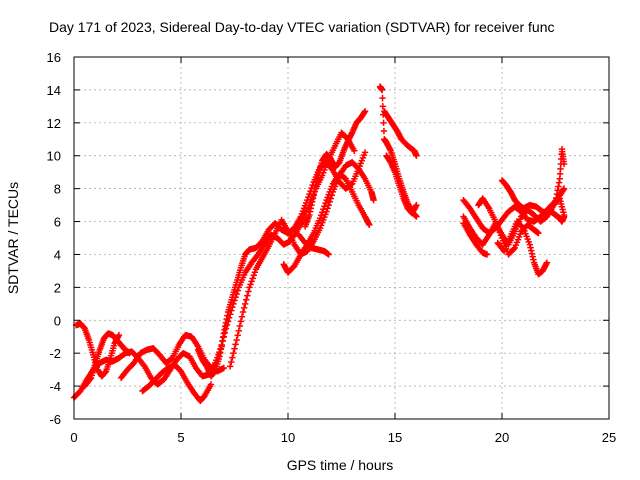 The image size is (640, 480). What do you see at coordinates (13, 238) in the screenshot?
I see `y-axis-label: SDTVAR / TECUs` at bounding box center [13, 238].